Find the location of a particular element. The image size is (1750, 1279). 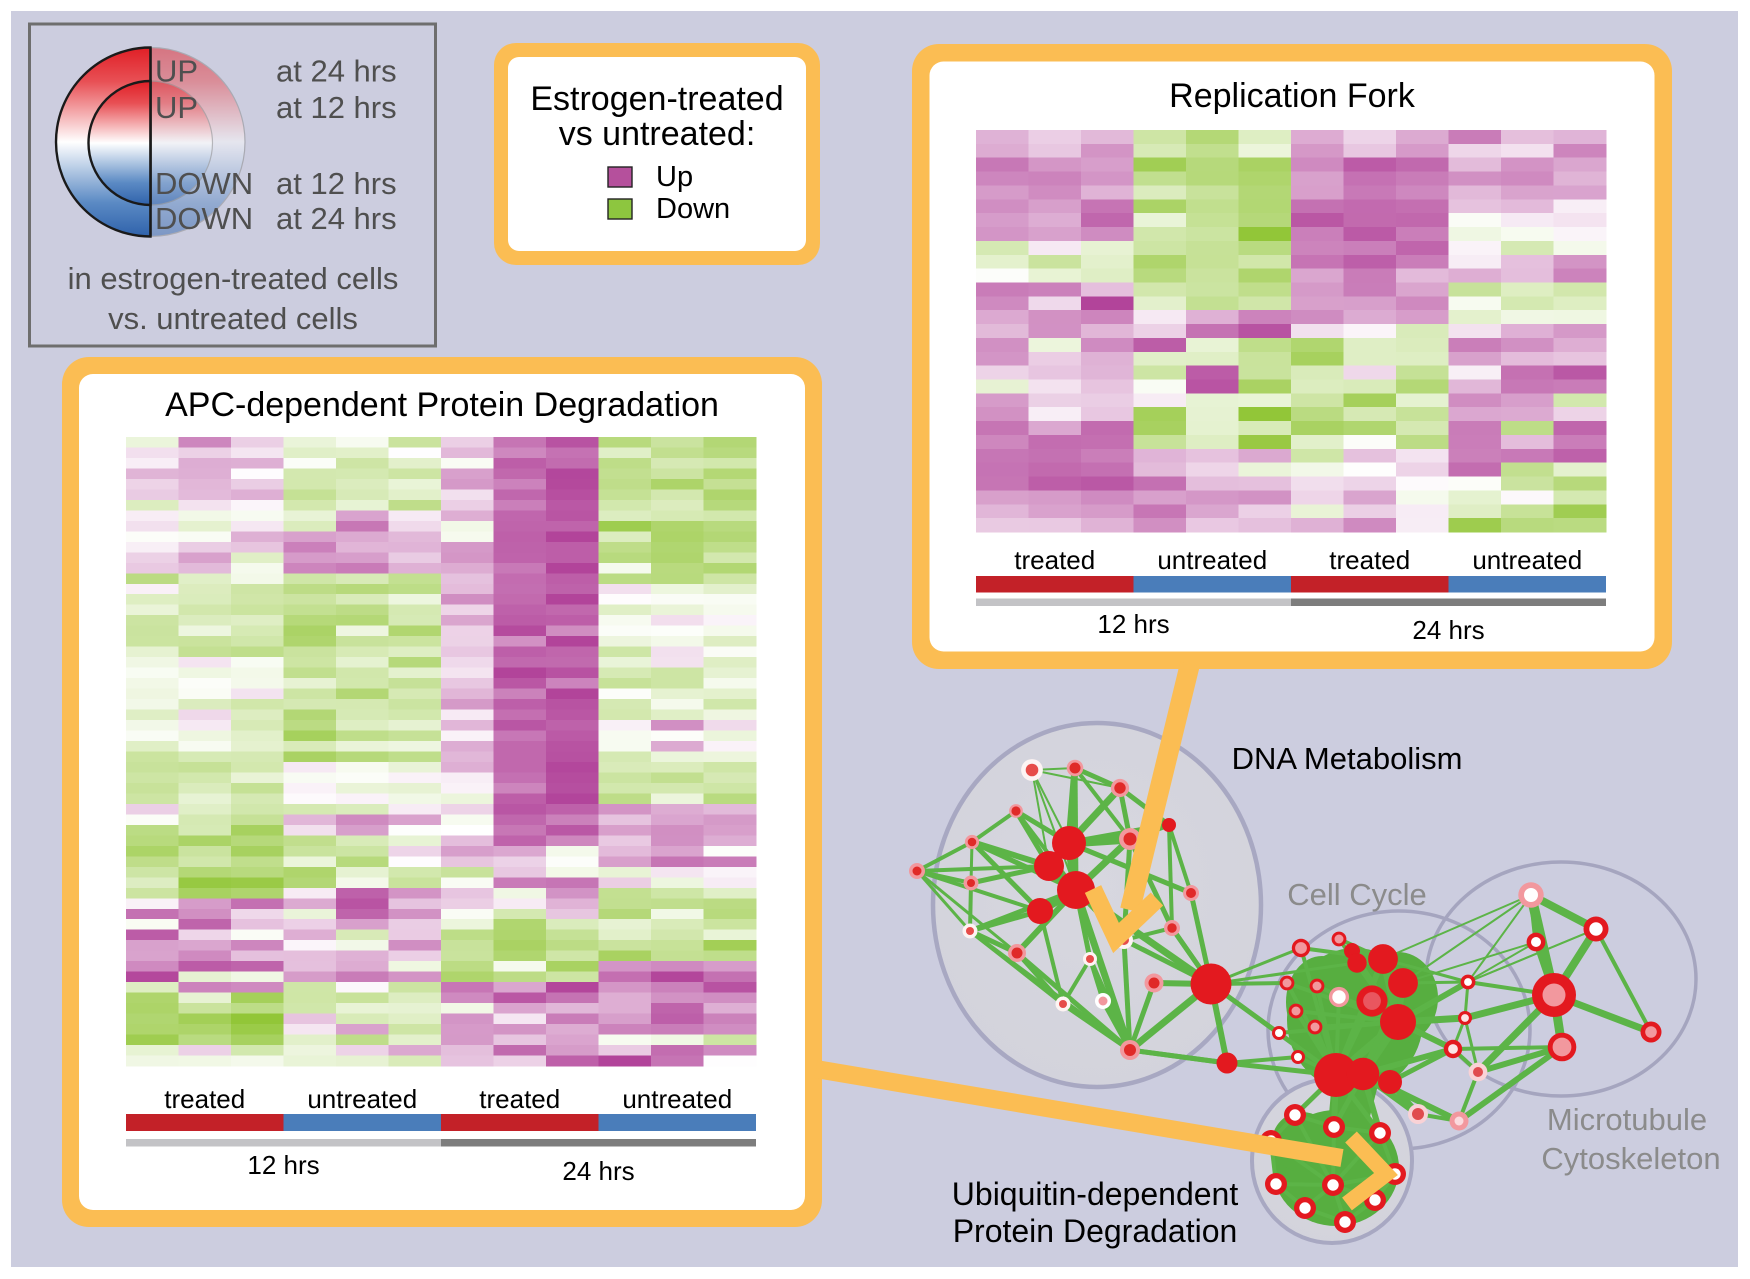

svg-text: Microtubule is located at coordinates (1627, 1119).